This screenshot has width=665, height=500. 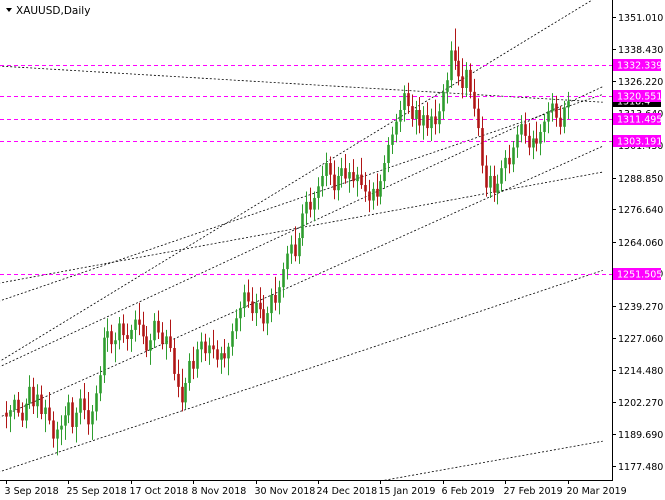 I want to click on price-tick-label: 1326.220, so click(x=640, y=82).